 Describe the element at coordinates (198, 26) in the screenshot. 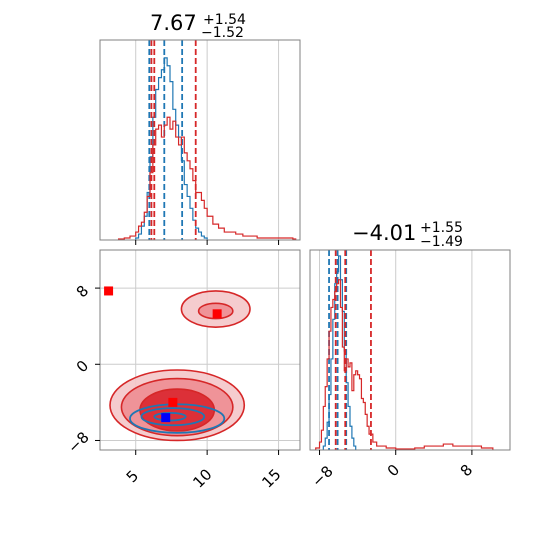

I see `title-x: 7.67 +1.54 −1.52` at that location.